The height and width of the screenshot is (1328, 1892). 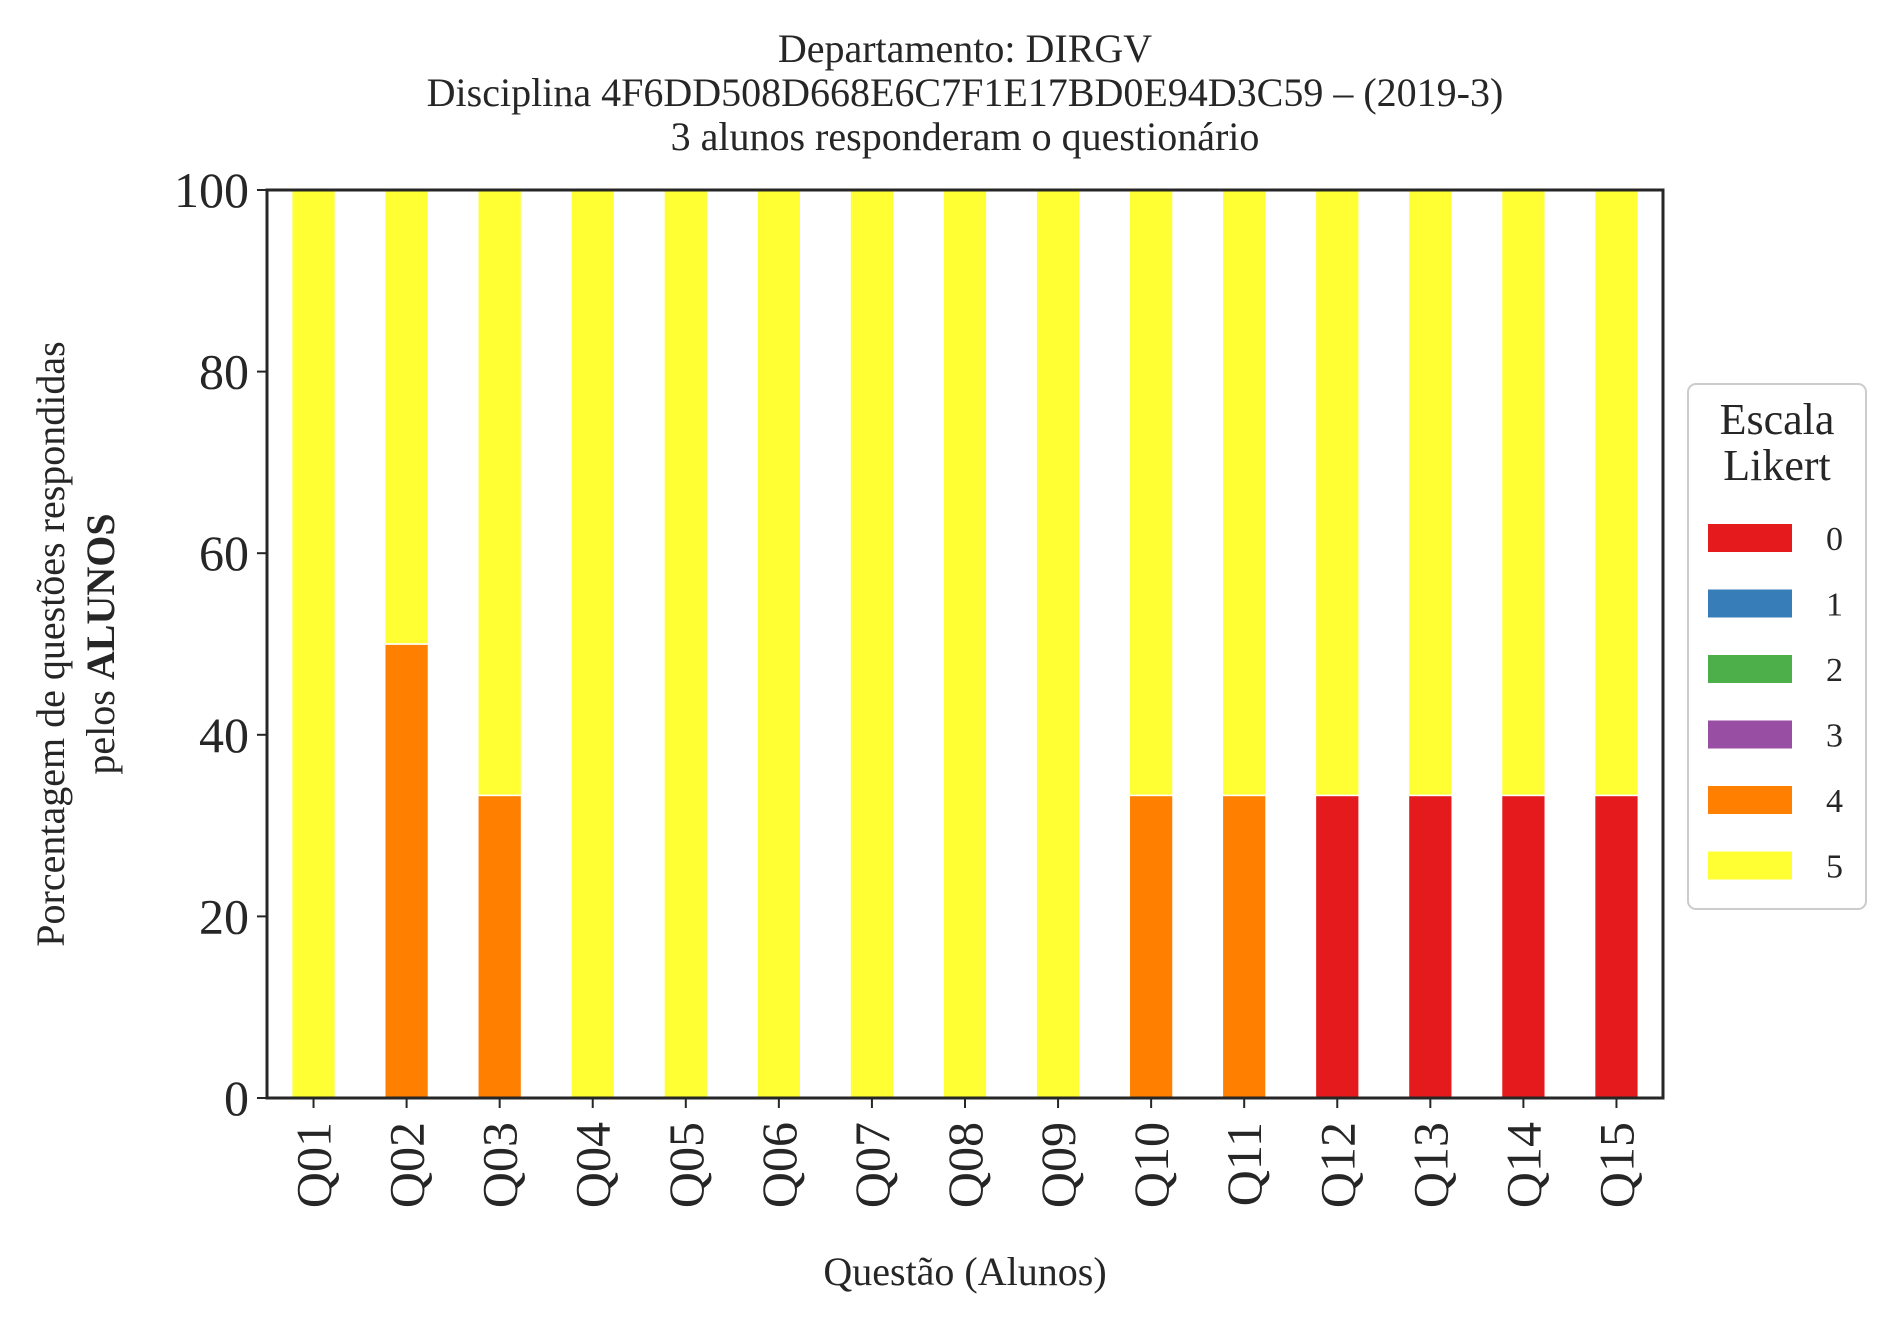 What do you see at coordinates (1777, 419) in the screenshot?
I see `legend-title-line: Escala` at bounding box center [1777, 419].